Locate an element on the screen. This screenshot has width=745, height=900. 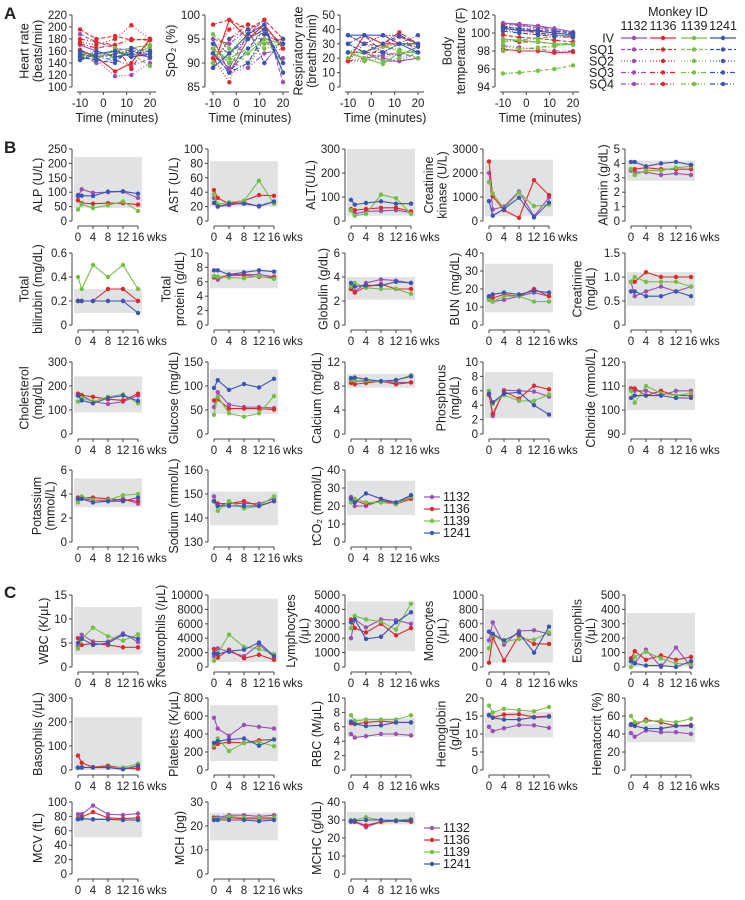
x-tick-label: 8 is located at coordinates (519, 238).